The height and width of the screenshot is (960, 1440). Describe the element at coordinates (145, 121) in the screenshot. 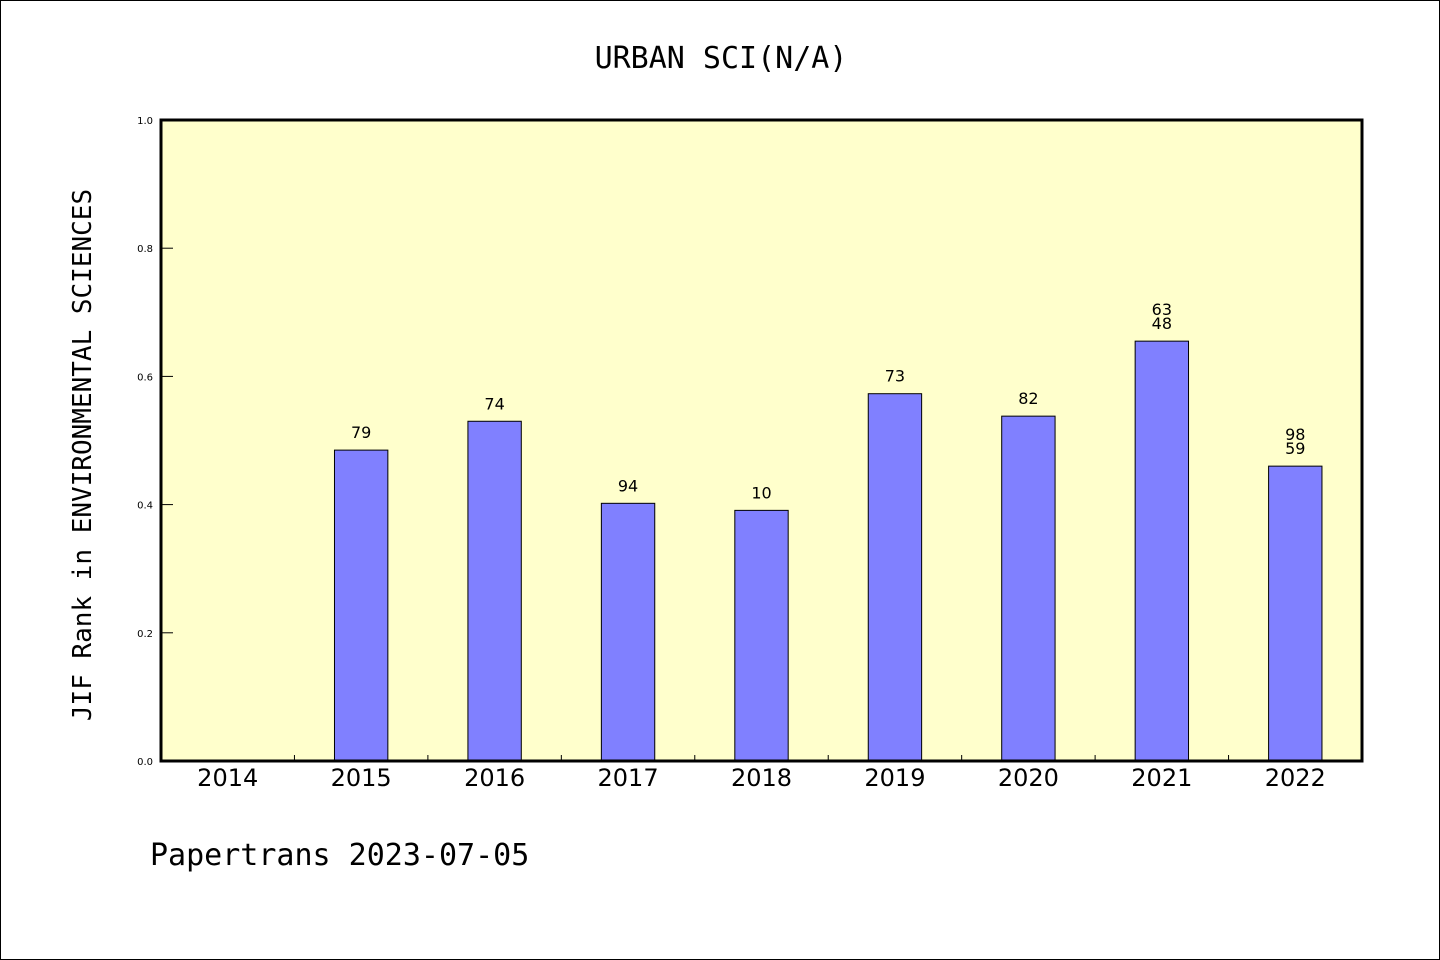

I see `y-tick-label: 1.0` at that location.